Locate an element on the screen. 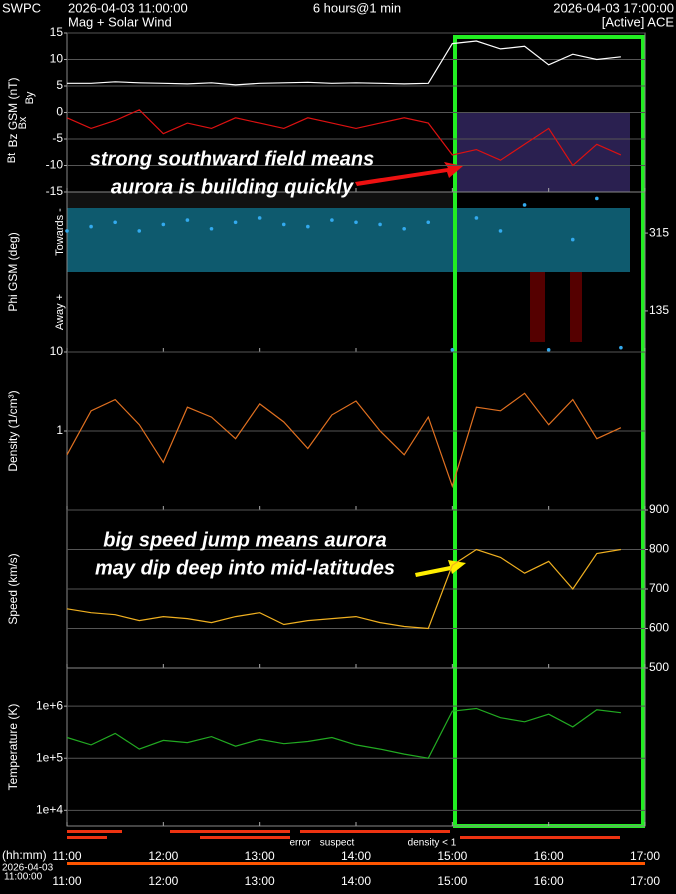 This screenshot has height=894, width=676. annotation: may dip deep into mid-latitudes is located at coordinates (245, 568).